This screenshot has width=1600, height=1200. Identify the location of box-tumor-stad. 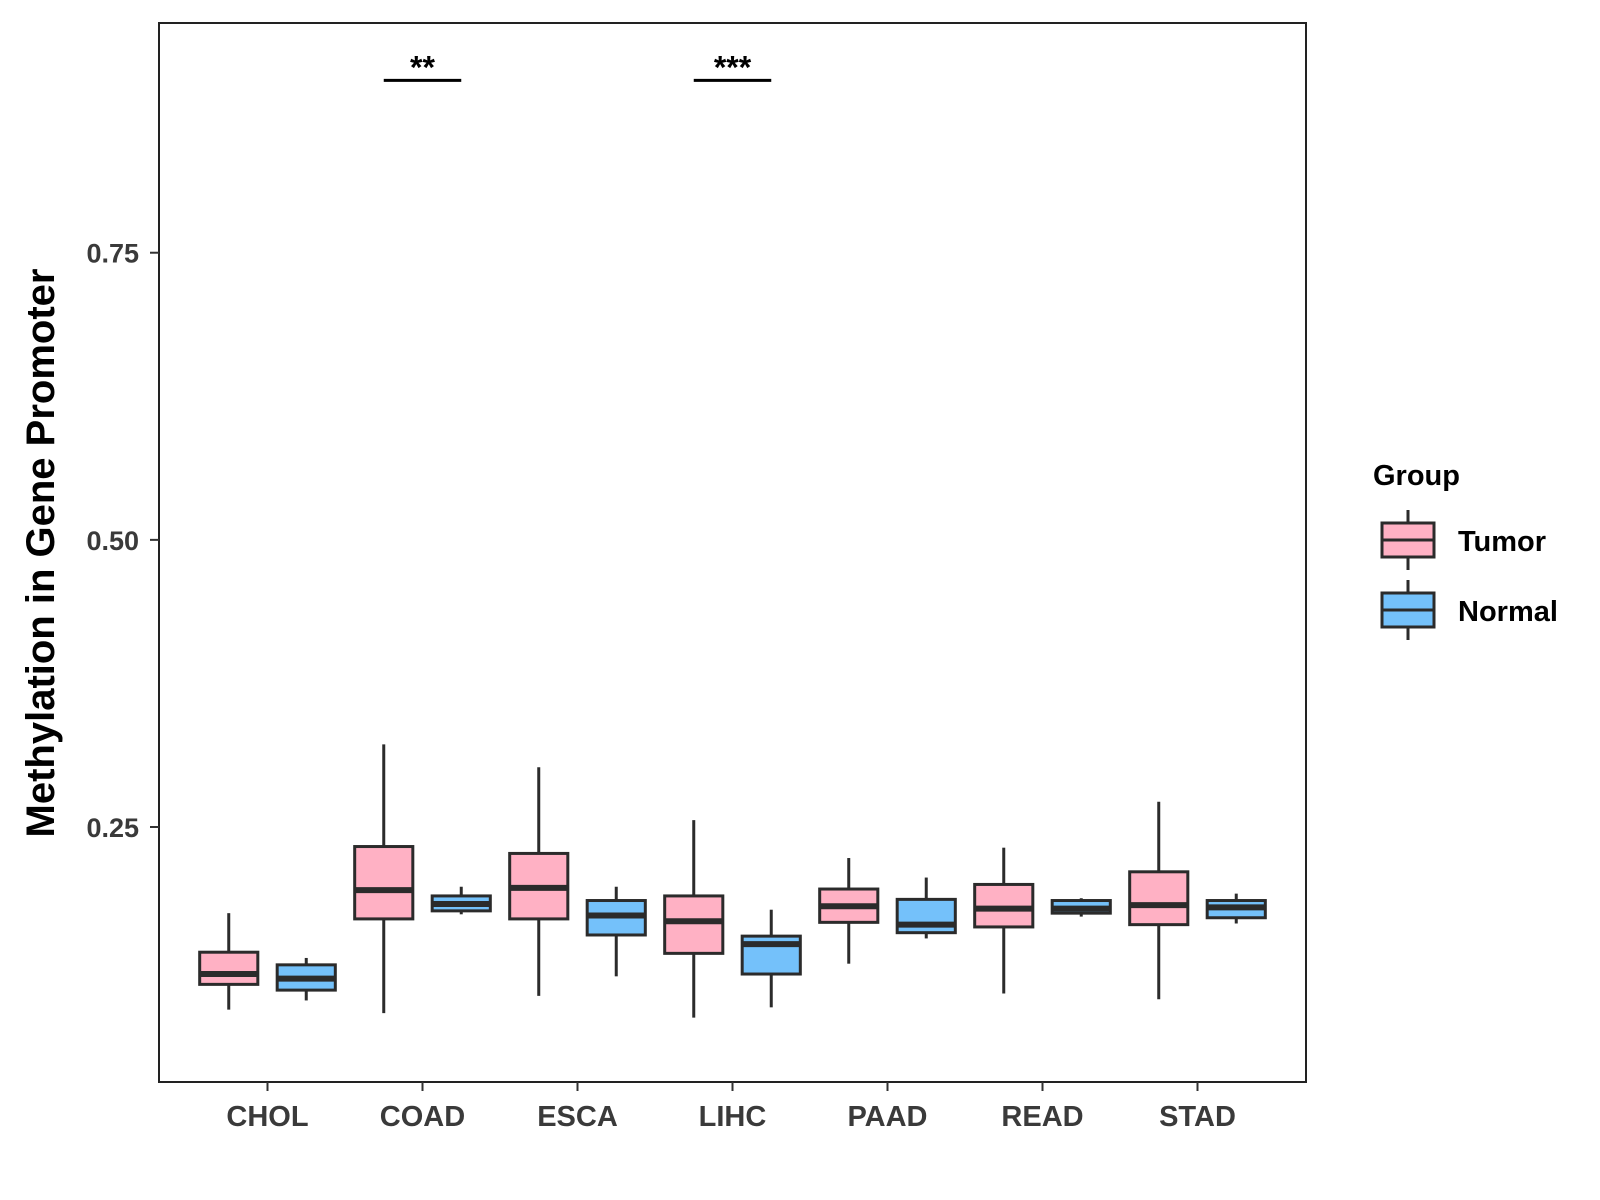
(1159, 900).